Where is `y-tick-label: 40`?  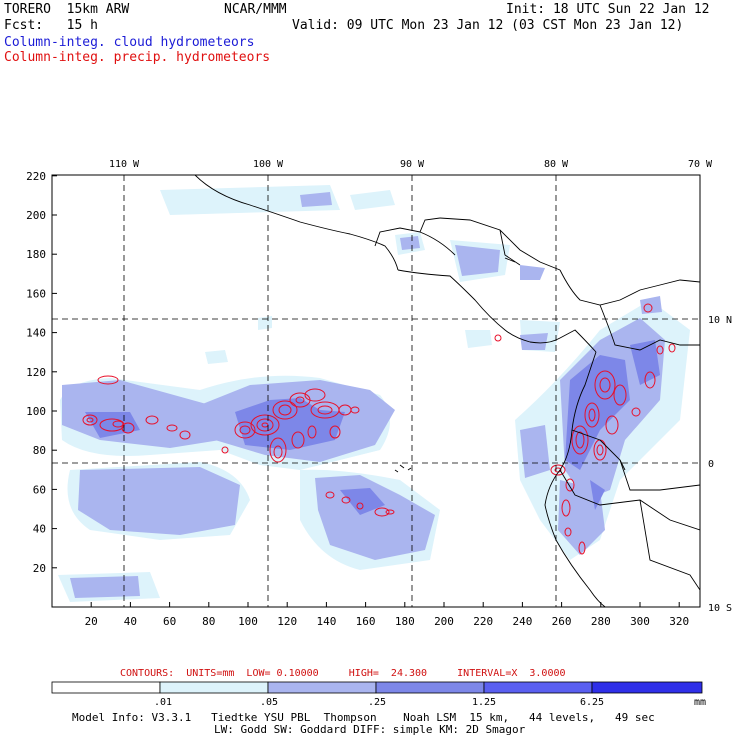
y-tick-label: 40 is located at coordinates (39, 529).